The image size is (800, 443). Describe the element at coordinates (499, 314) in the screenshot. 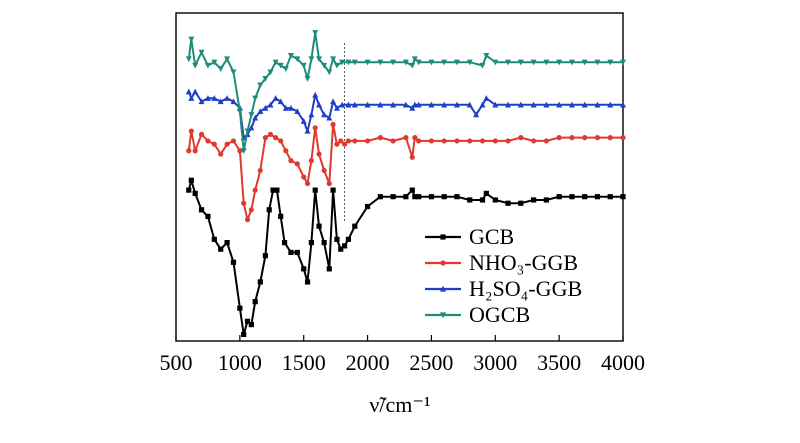

I see `legend-label-3: OGCB` at that location.